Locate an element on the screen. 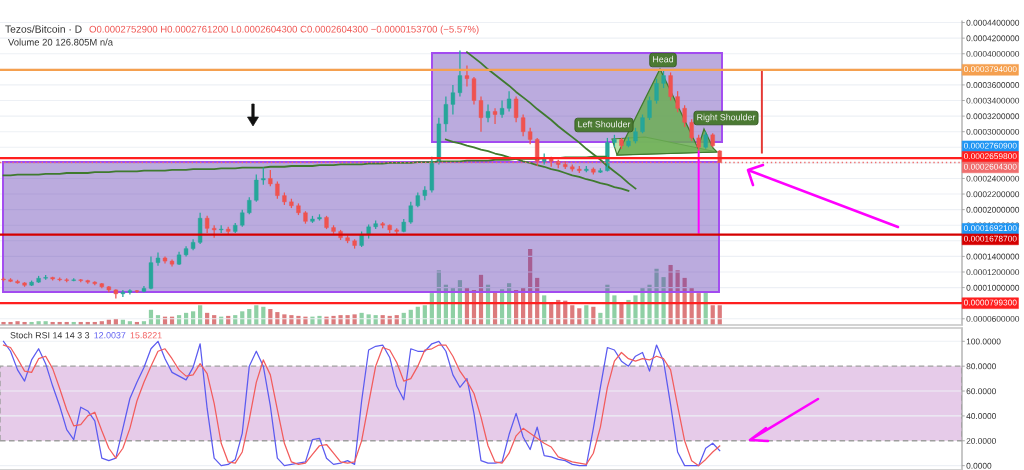  annotation: Right Shoulder is located at coordinates (726, 118).